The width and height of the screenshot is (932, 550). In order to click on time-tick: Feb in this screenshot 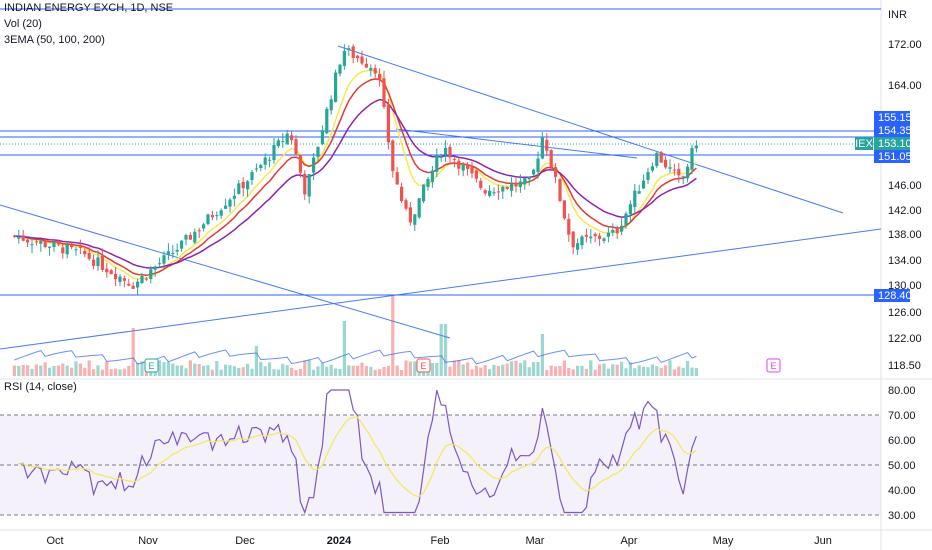, I will do `click(440, 541)`.